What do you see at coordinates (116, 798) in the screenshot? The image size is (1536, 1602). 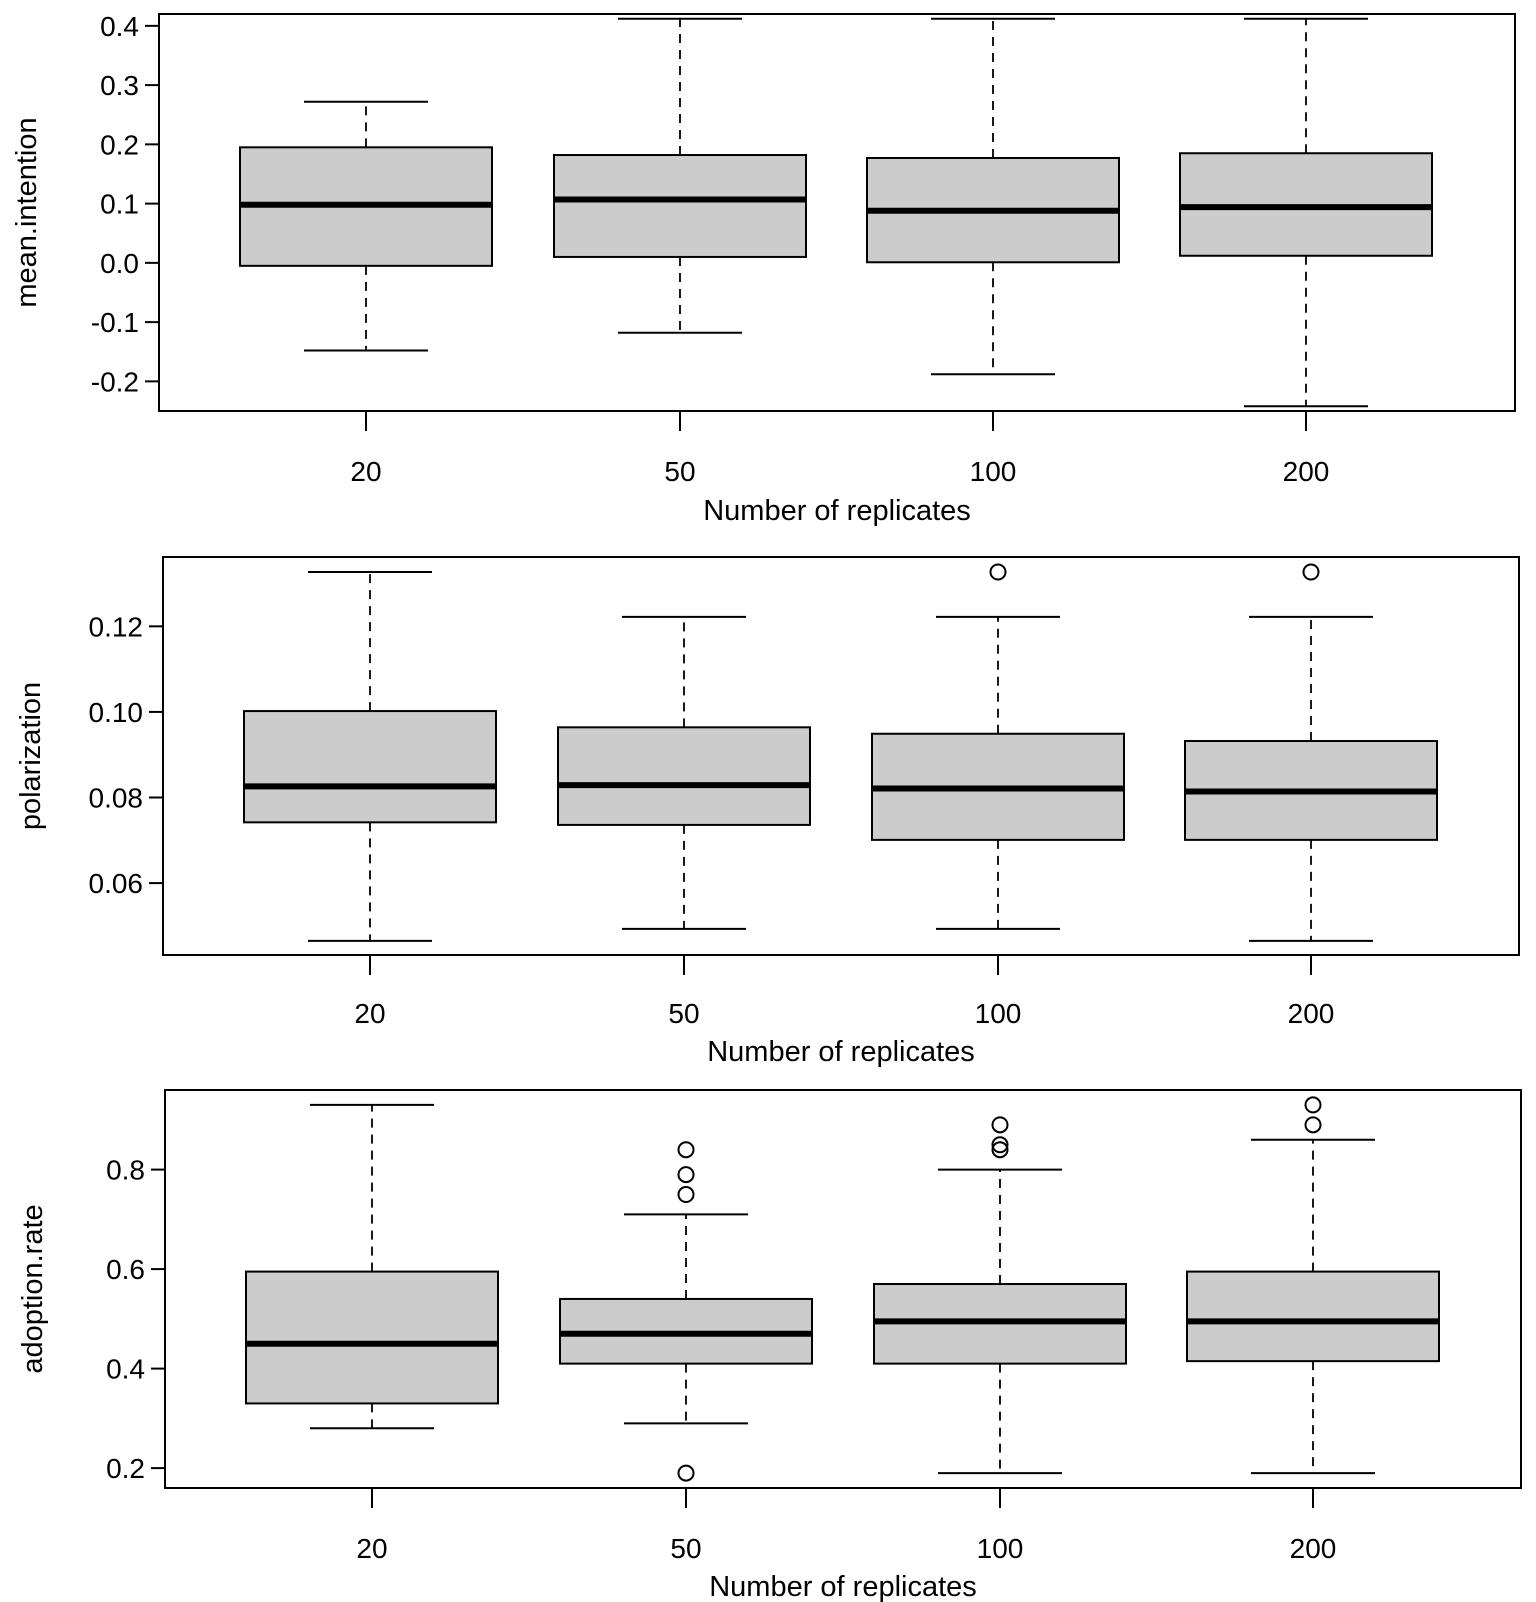 I see `polarization-y-tick-label: 0.08` at bounding box center [116, 798].